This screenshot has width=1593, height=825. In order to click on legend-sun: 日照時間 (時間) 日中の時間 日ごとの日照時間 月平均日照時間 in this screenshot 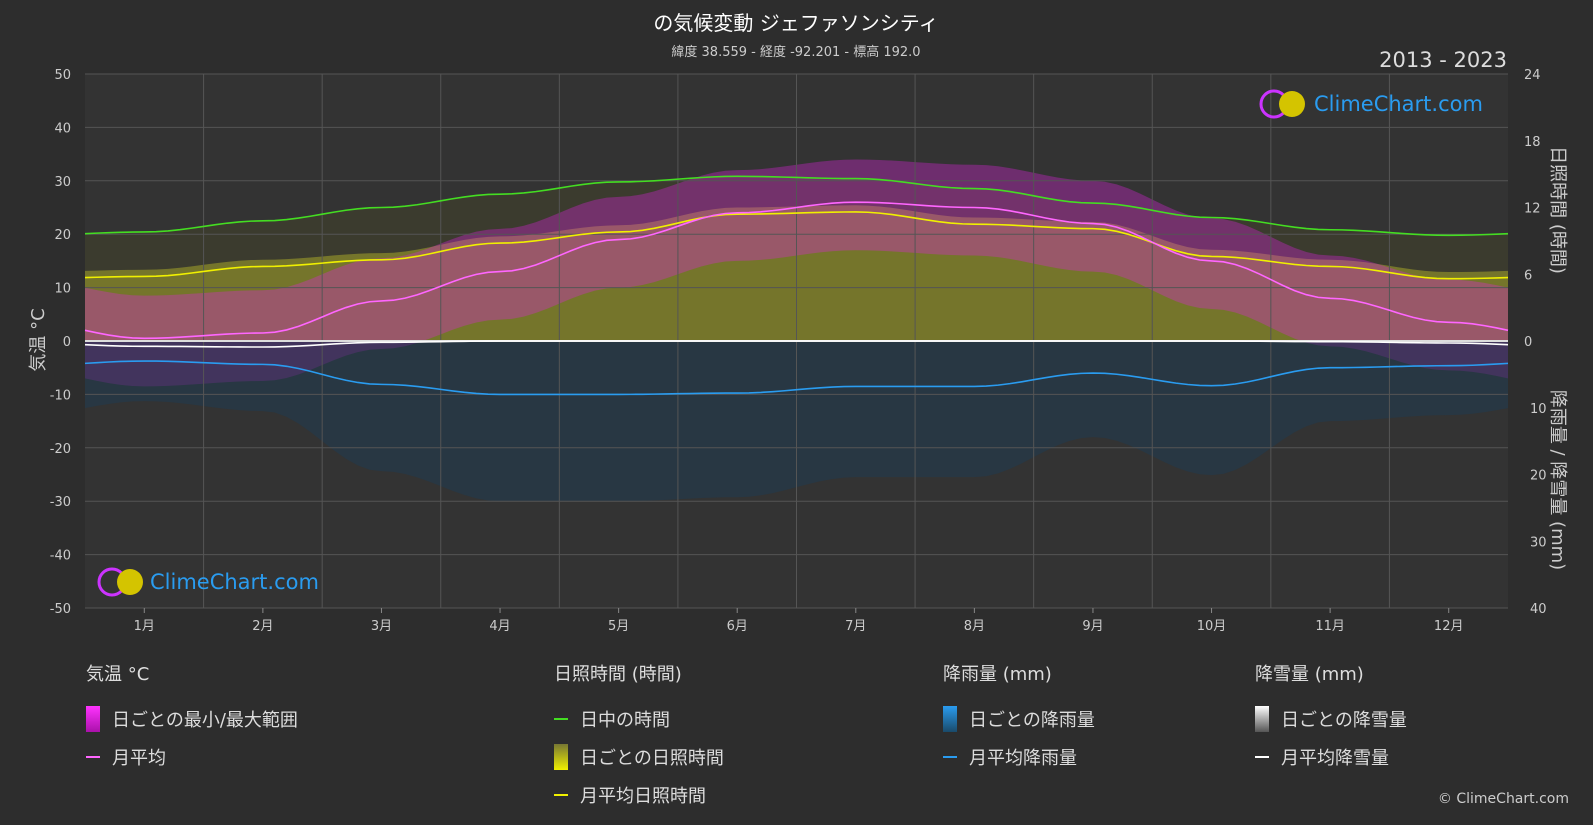, I will do `click(639, 737)`.